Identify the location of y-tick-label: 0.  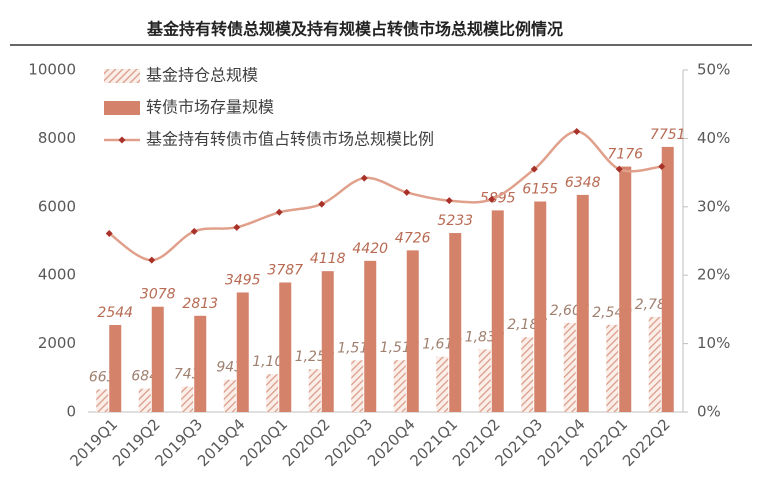
(71, 412).